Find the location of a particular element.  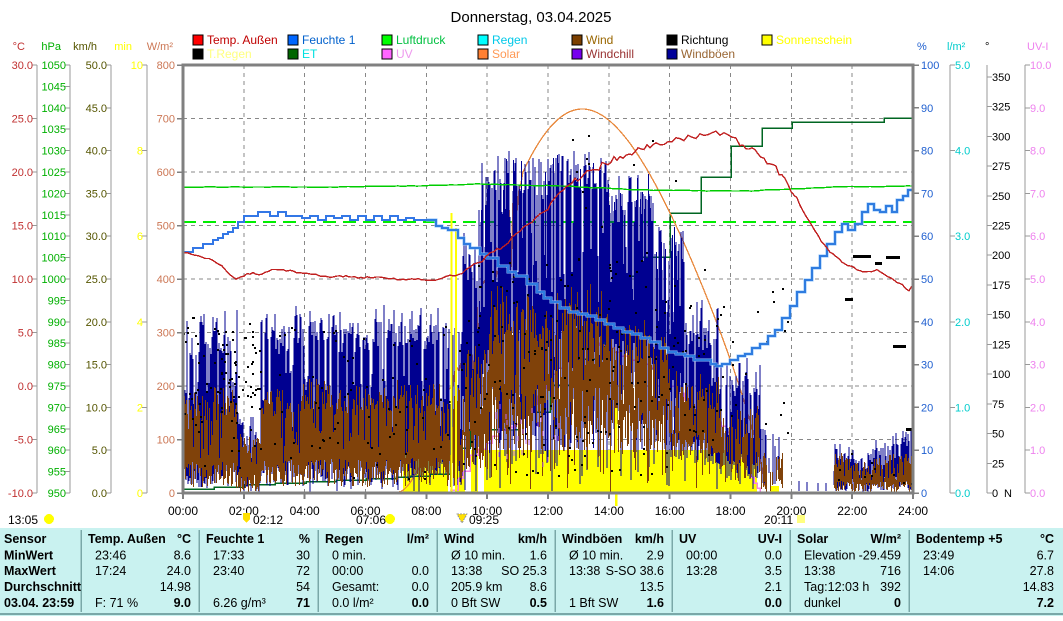

svg-text: min is located at coordinates (123, 47).